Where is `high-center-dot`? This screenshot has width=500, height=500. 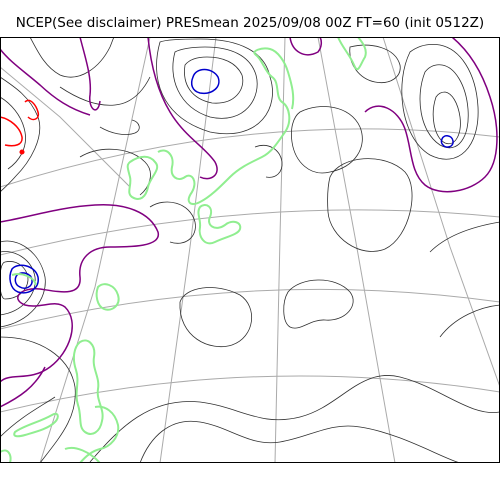
high-center-dot is located at coordinates (22, 152).